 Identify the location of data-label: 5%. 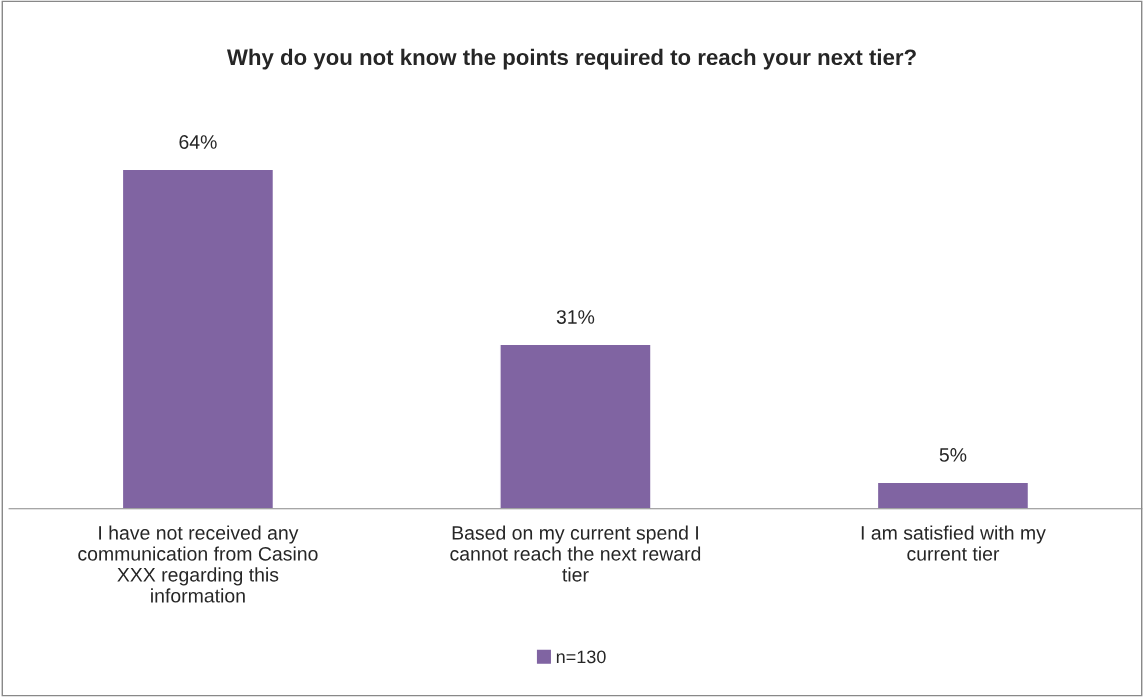
(953, 455).